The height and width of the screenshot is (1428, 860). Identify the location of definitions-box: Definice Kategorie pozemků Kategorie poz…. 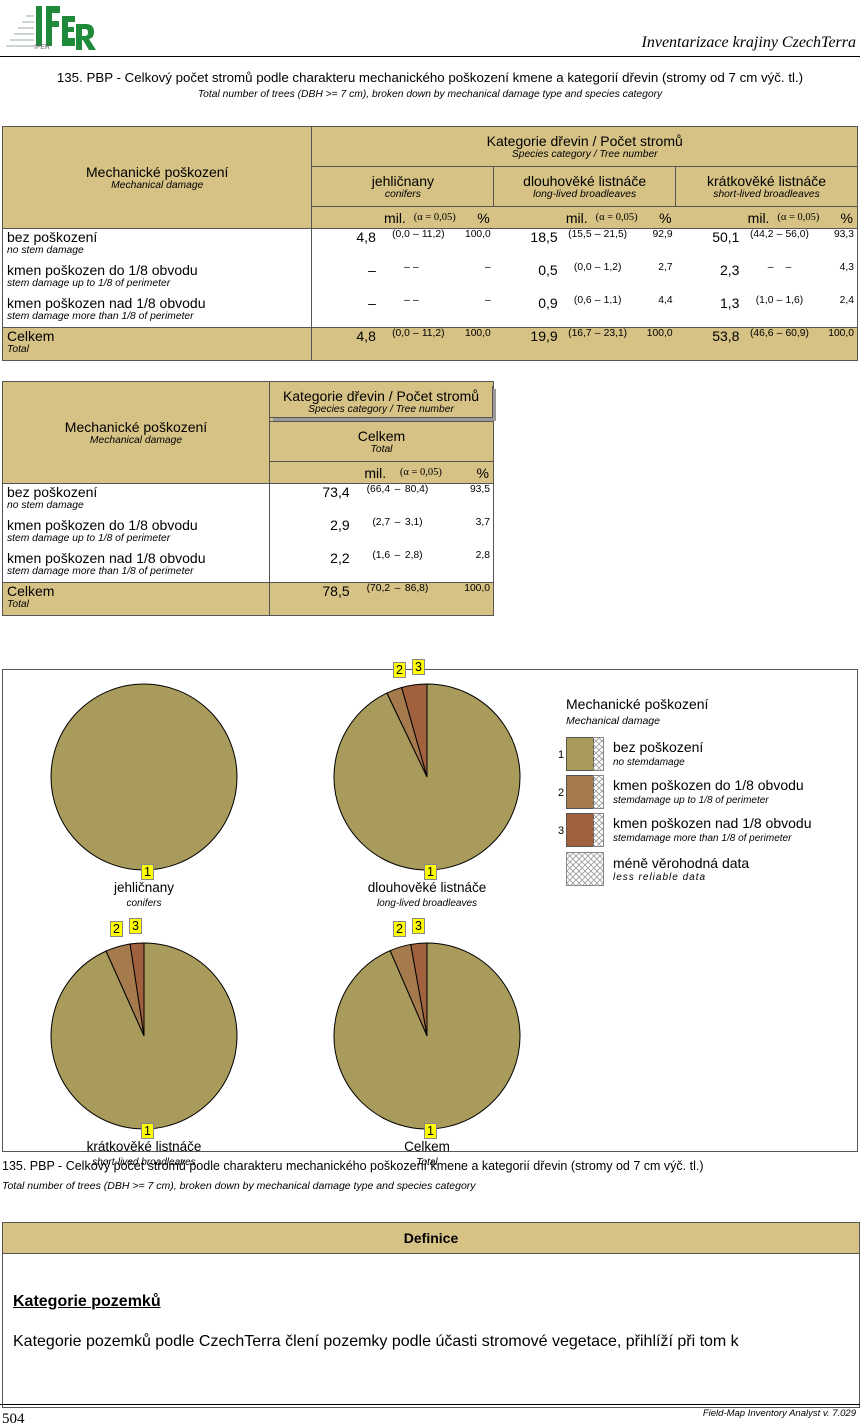
(431, 1315).